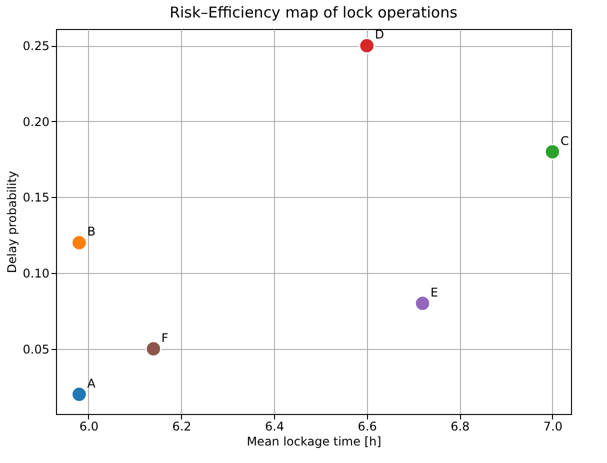  I want to click on y-tick-label: 0.25, so click(36, 46).